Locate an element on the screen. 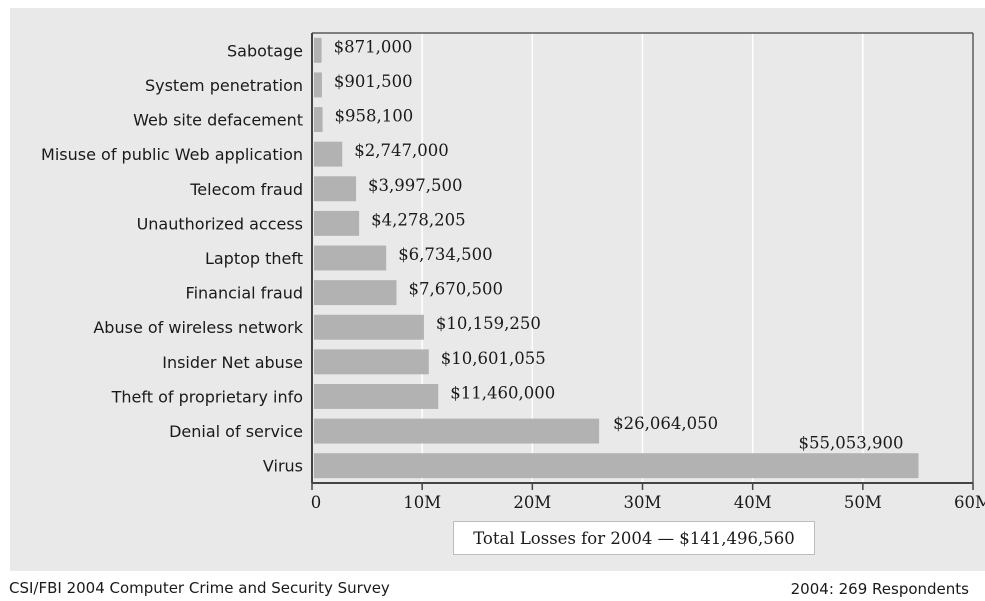 This screenshot has height=601, width=985. data-label: $2,747,000 is located at coordinates (401, 150).